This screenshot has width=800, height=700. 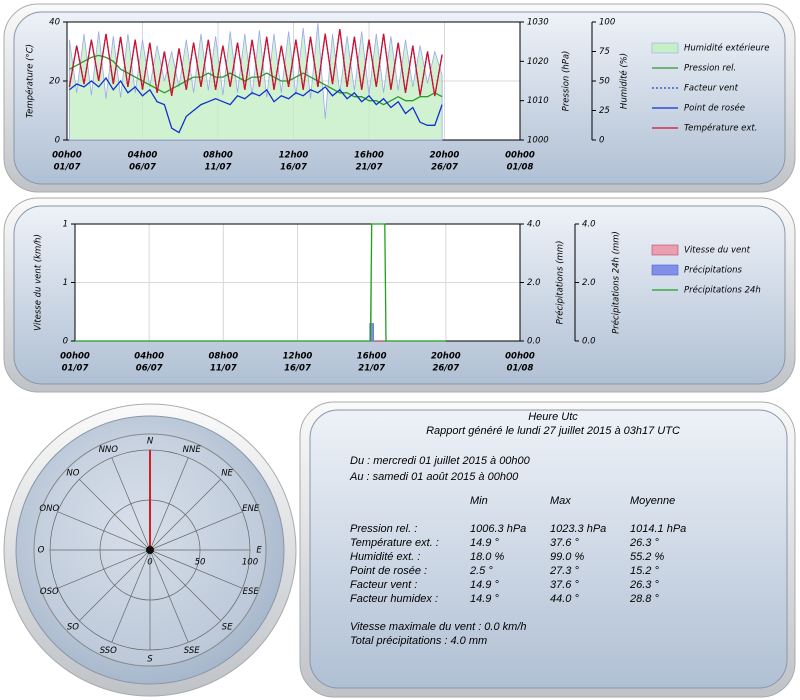 What do you see at coordinates (438, 627) in the screenshot?
I see `report-footer: Vitesse maximale du vent : 0.0 km/h` at bounding box center [438, 627].